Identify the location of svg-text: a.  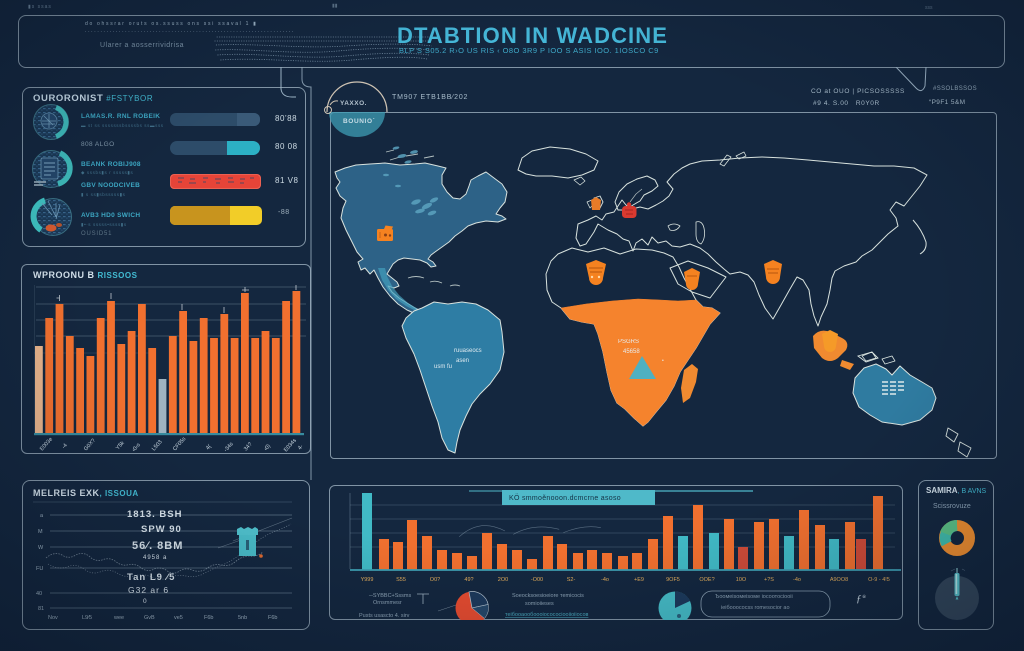
(42, 516).